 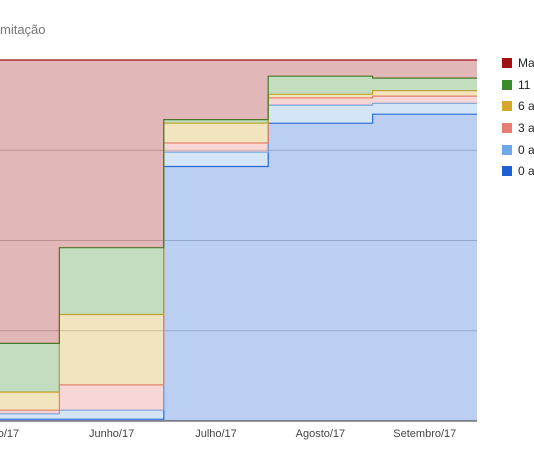 What do you see at coordinates (424, 434) in the screenshot?
I see `x-tick-label: Setembro/17` at bounding box center [424, 434].